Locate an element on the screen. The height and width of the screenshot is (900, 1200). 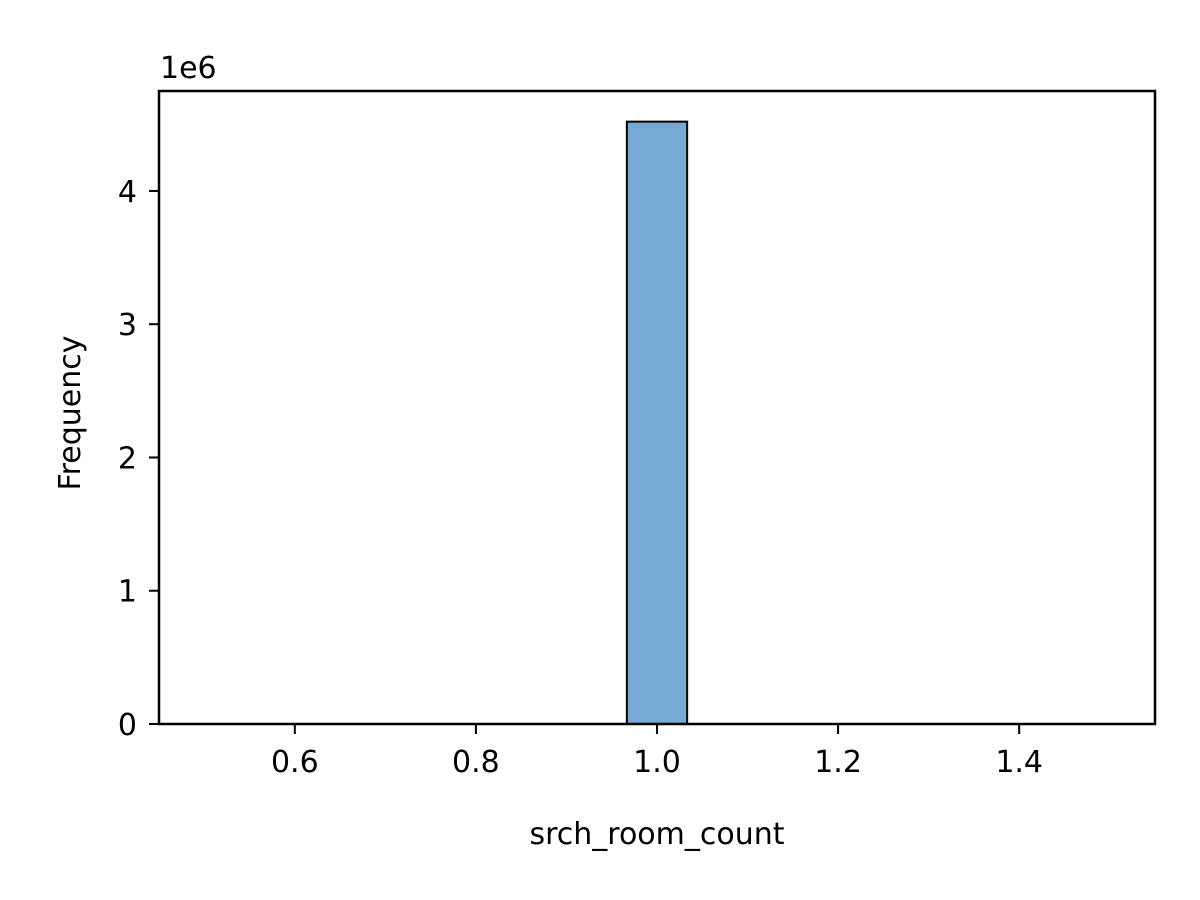
y-axis-ticks: 0 1 2 3 4 is located at coordinates (138, 459).